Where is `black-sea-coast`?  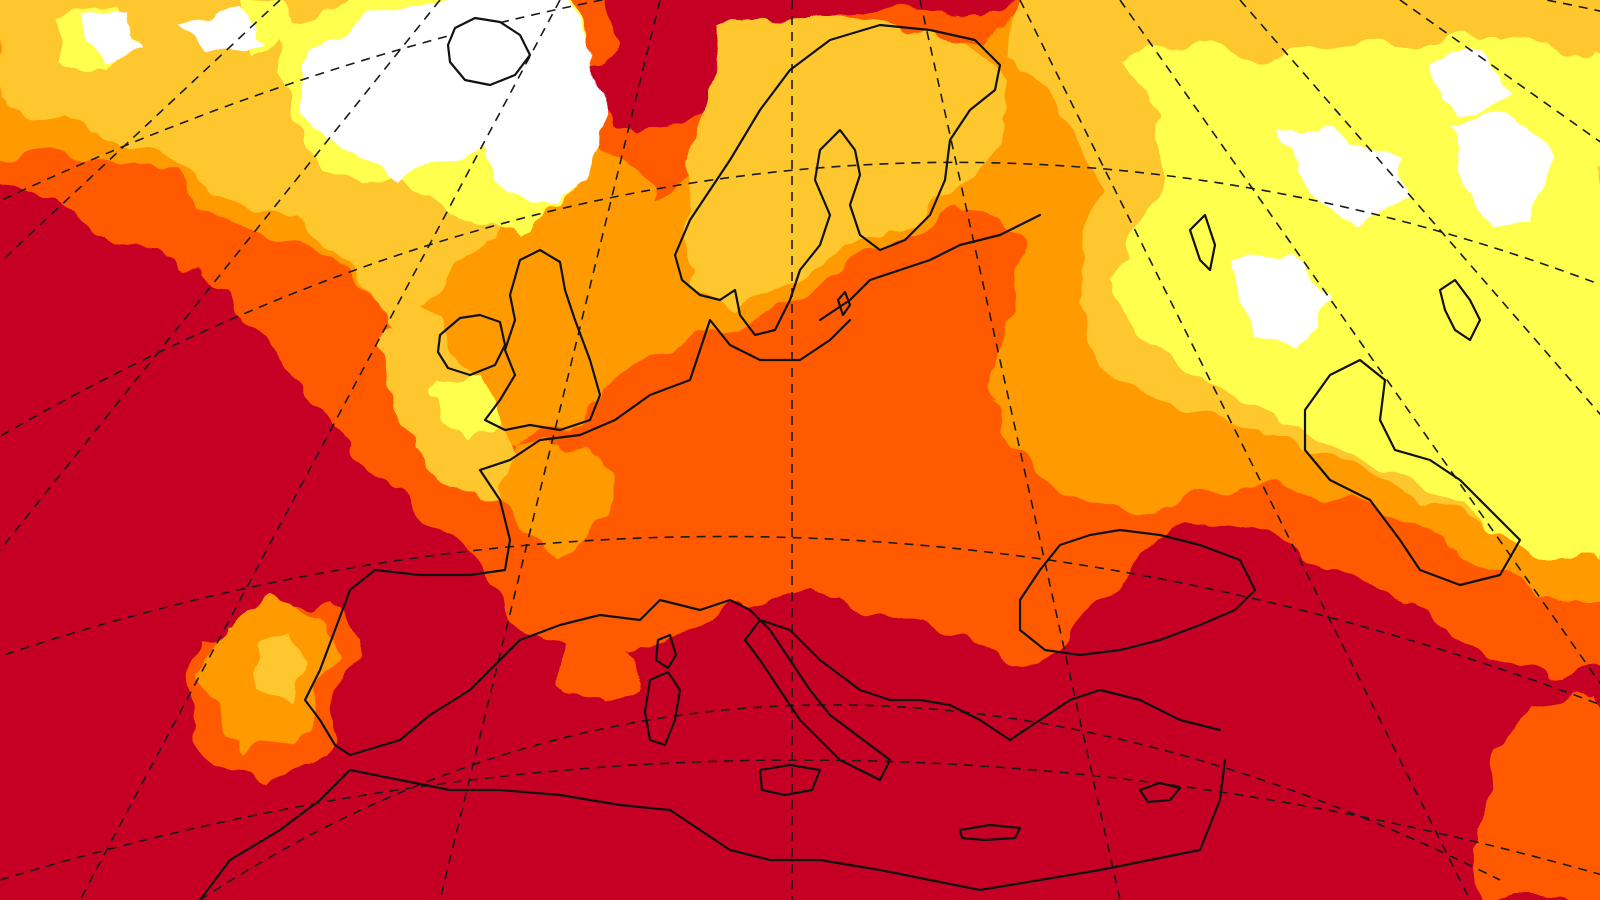 black-sea-coast is located at coordinates (1137, 592).